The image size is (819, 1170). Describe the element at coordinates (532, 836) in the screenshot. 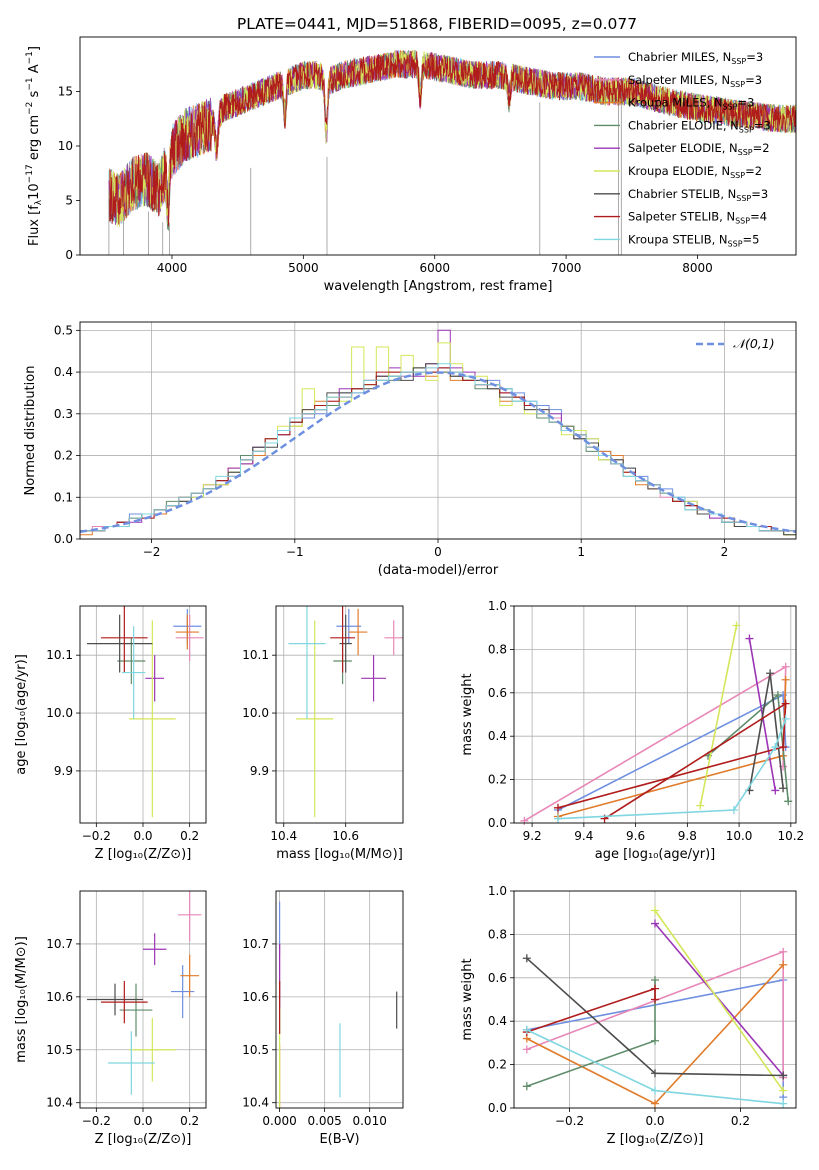

I see `x-tick-label: 9.2` at that location.